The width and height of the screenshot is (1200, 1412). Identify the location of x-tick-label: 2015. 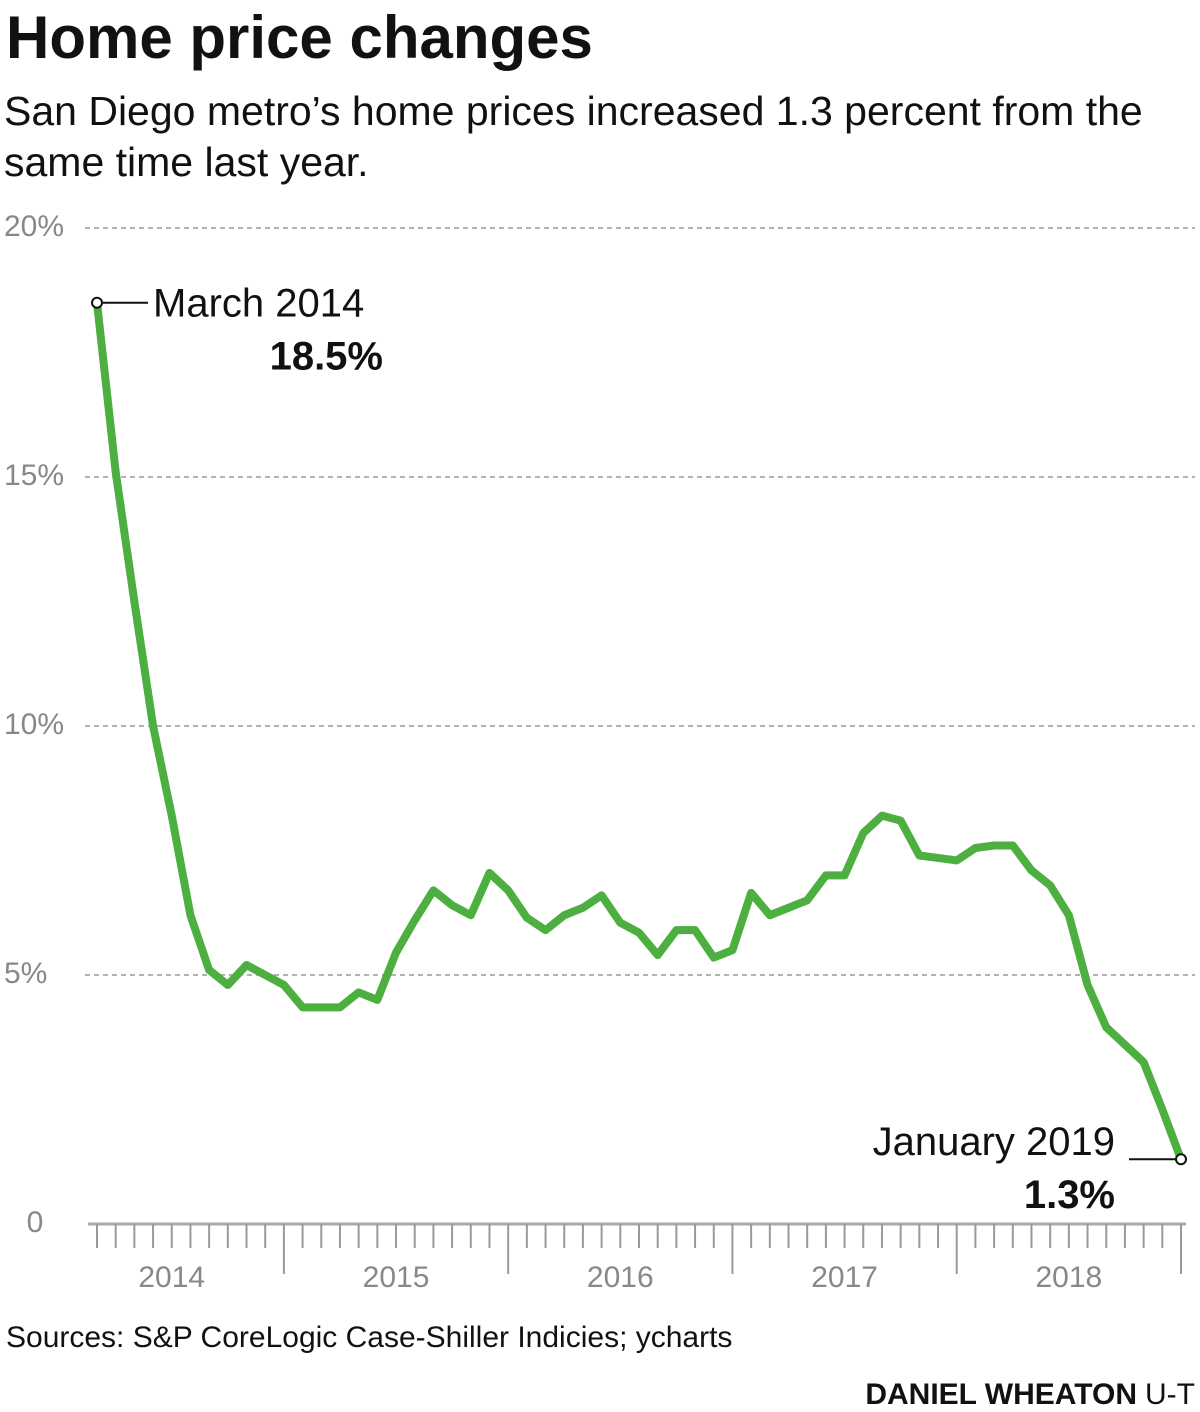
(396, 1277).